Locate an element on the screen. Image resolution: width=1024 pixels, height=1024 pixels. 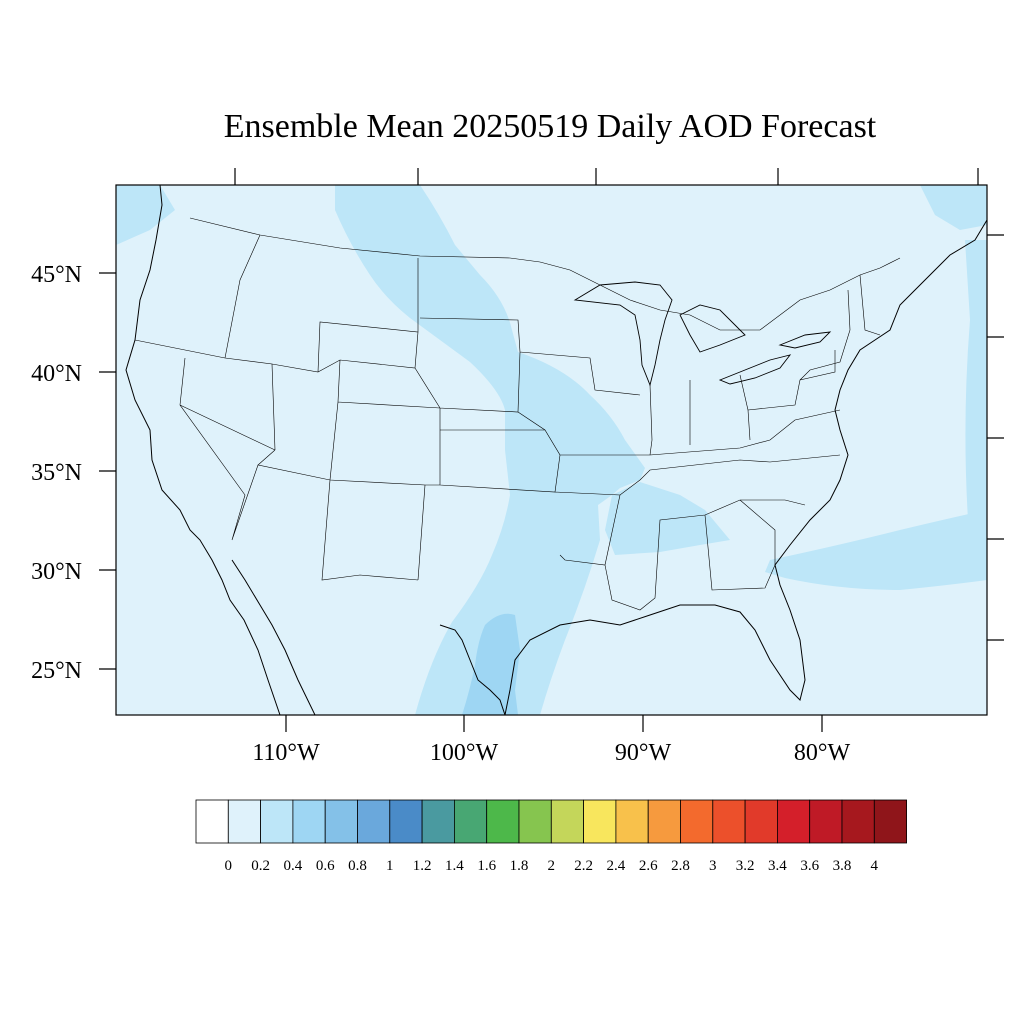
lon-label-80: 80°W is located at coordinates (822, 753).